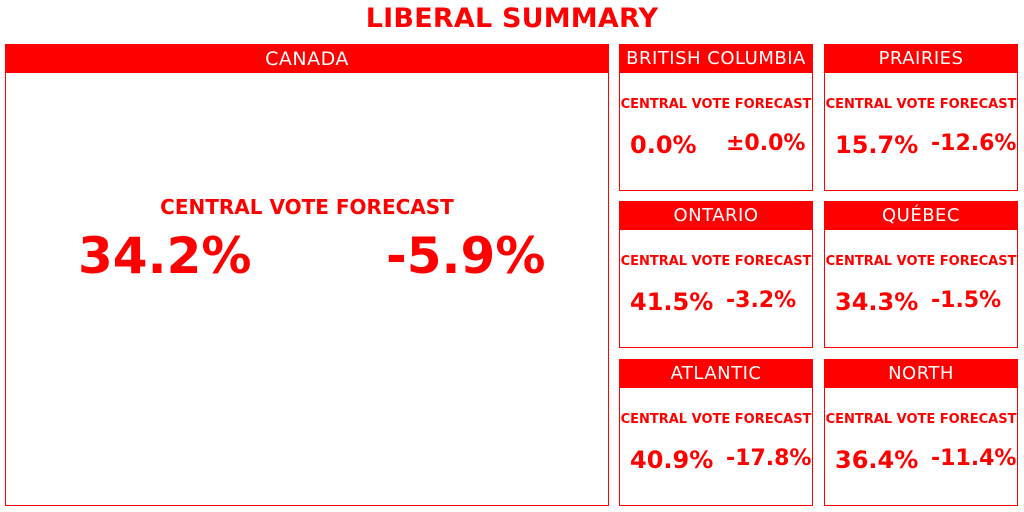 The width and height of the screenshot is (1024, 512). I want to click on region-vote-change: ±0.0%, so click(766, 143).